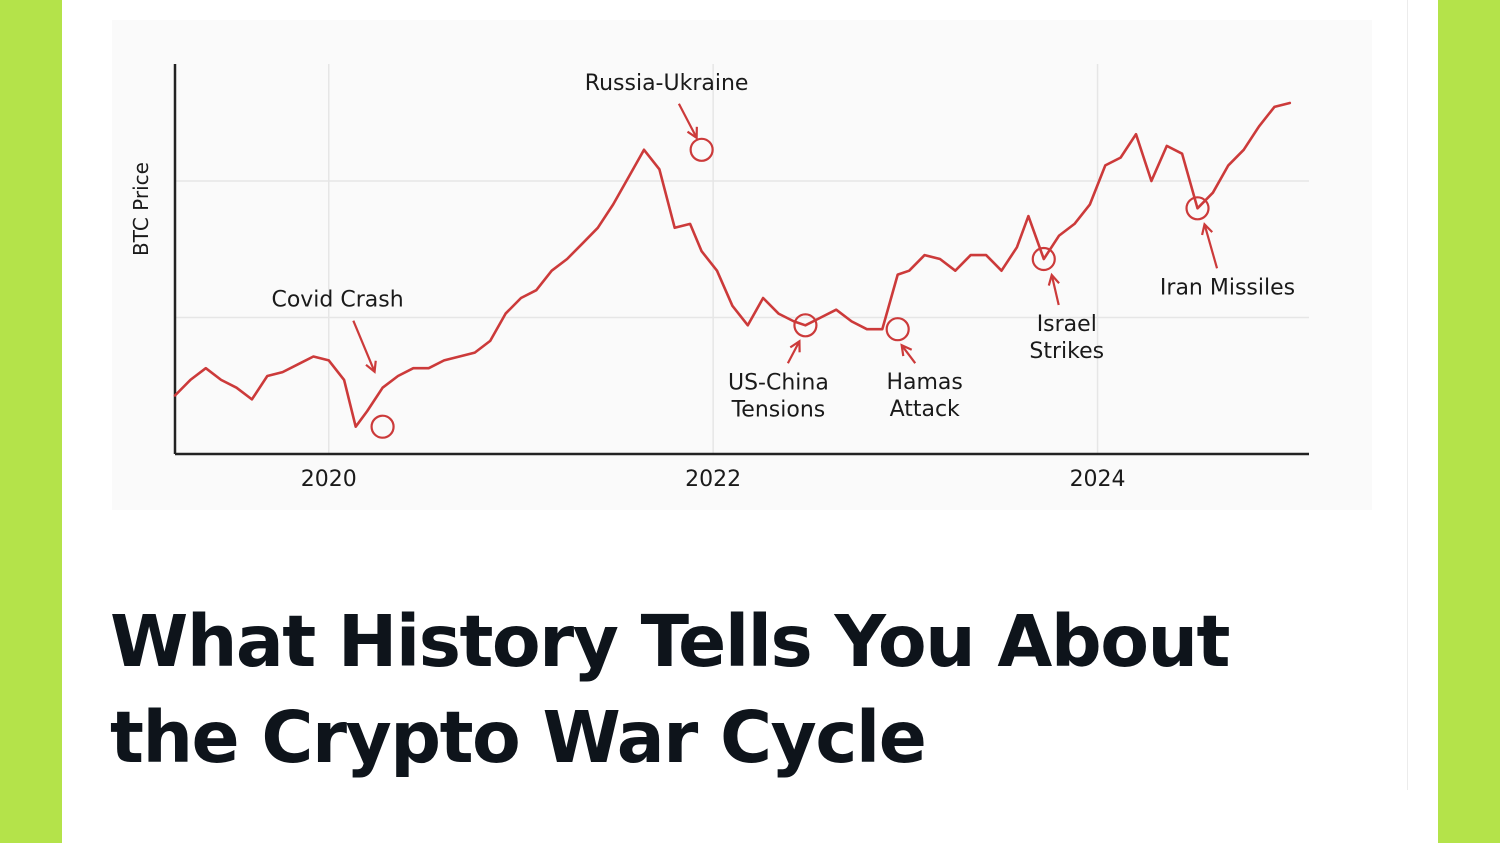 The image size is (1500, 843). What do you see at coordinates (1407, 395) in the screenshot?
I see `card-divider` at bounding box center [1407, 395].